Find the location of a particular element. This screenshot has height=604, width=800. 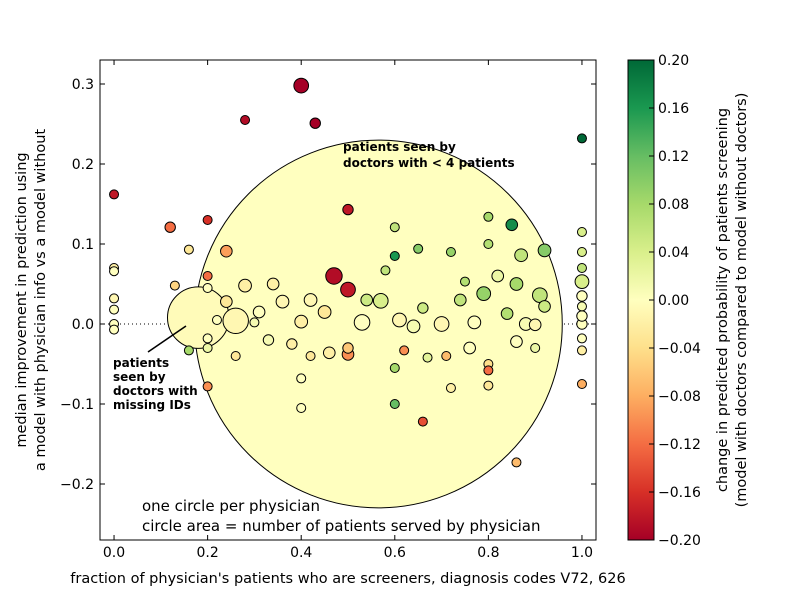

x-tick-label: 0.0 is located at coordinates (114, 553).